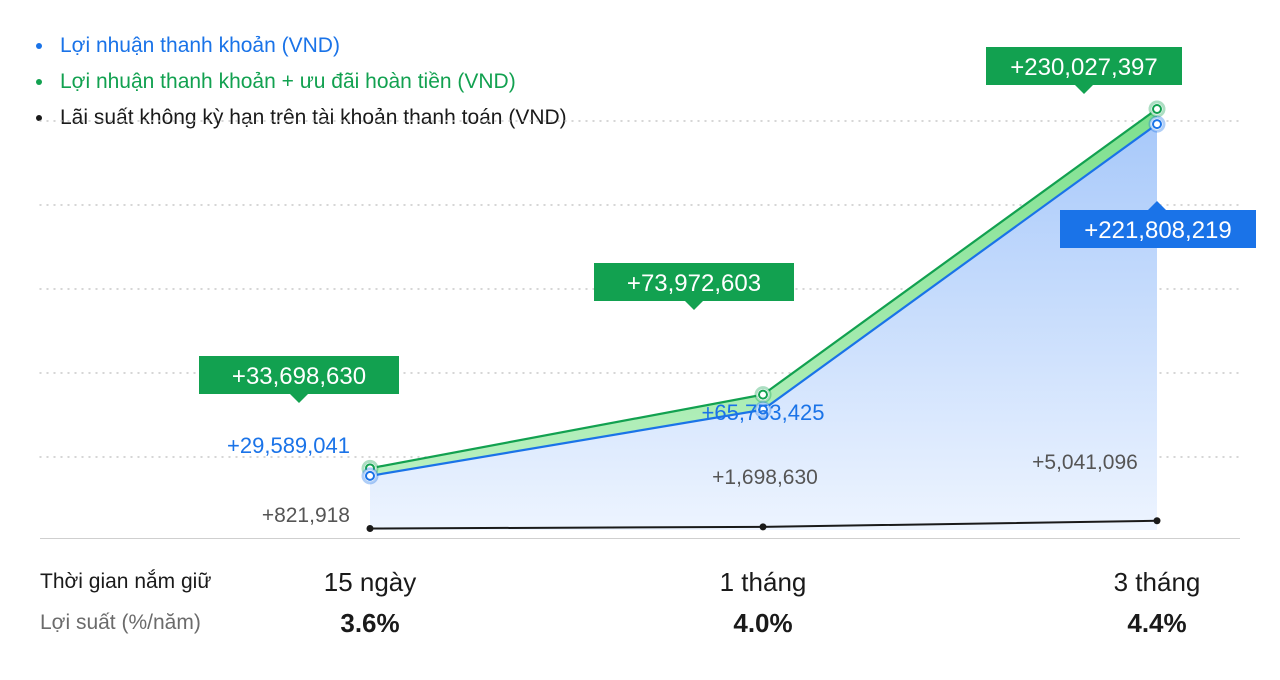 The height and width of the screenshot is (680, 1280). What do you see at coordinates (126, 581) in the screenshot?
I see `holding-period-label: Thời gian nắm giữ` at bounding box center [126, 581].